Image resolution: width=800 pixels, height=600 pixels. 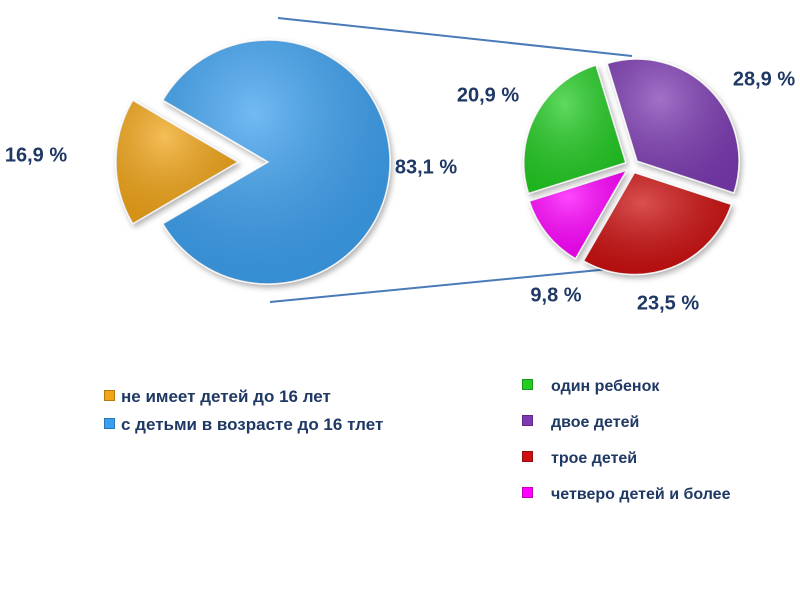 What do you see at coordinates (595, 422) in the screenshot?
I see `legend-label: двое детей` at bounding box center [595, 422].